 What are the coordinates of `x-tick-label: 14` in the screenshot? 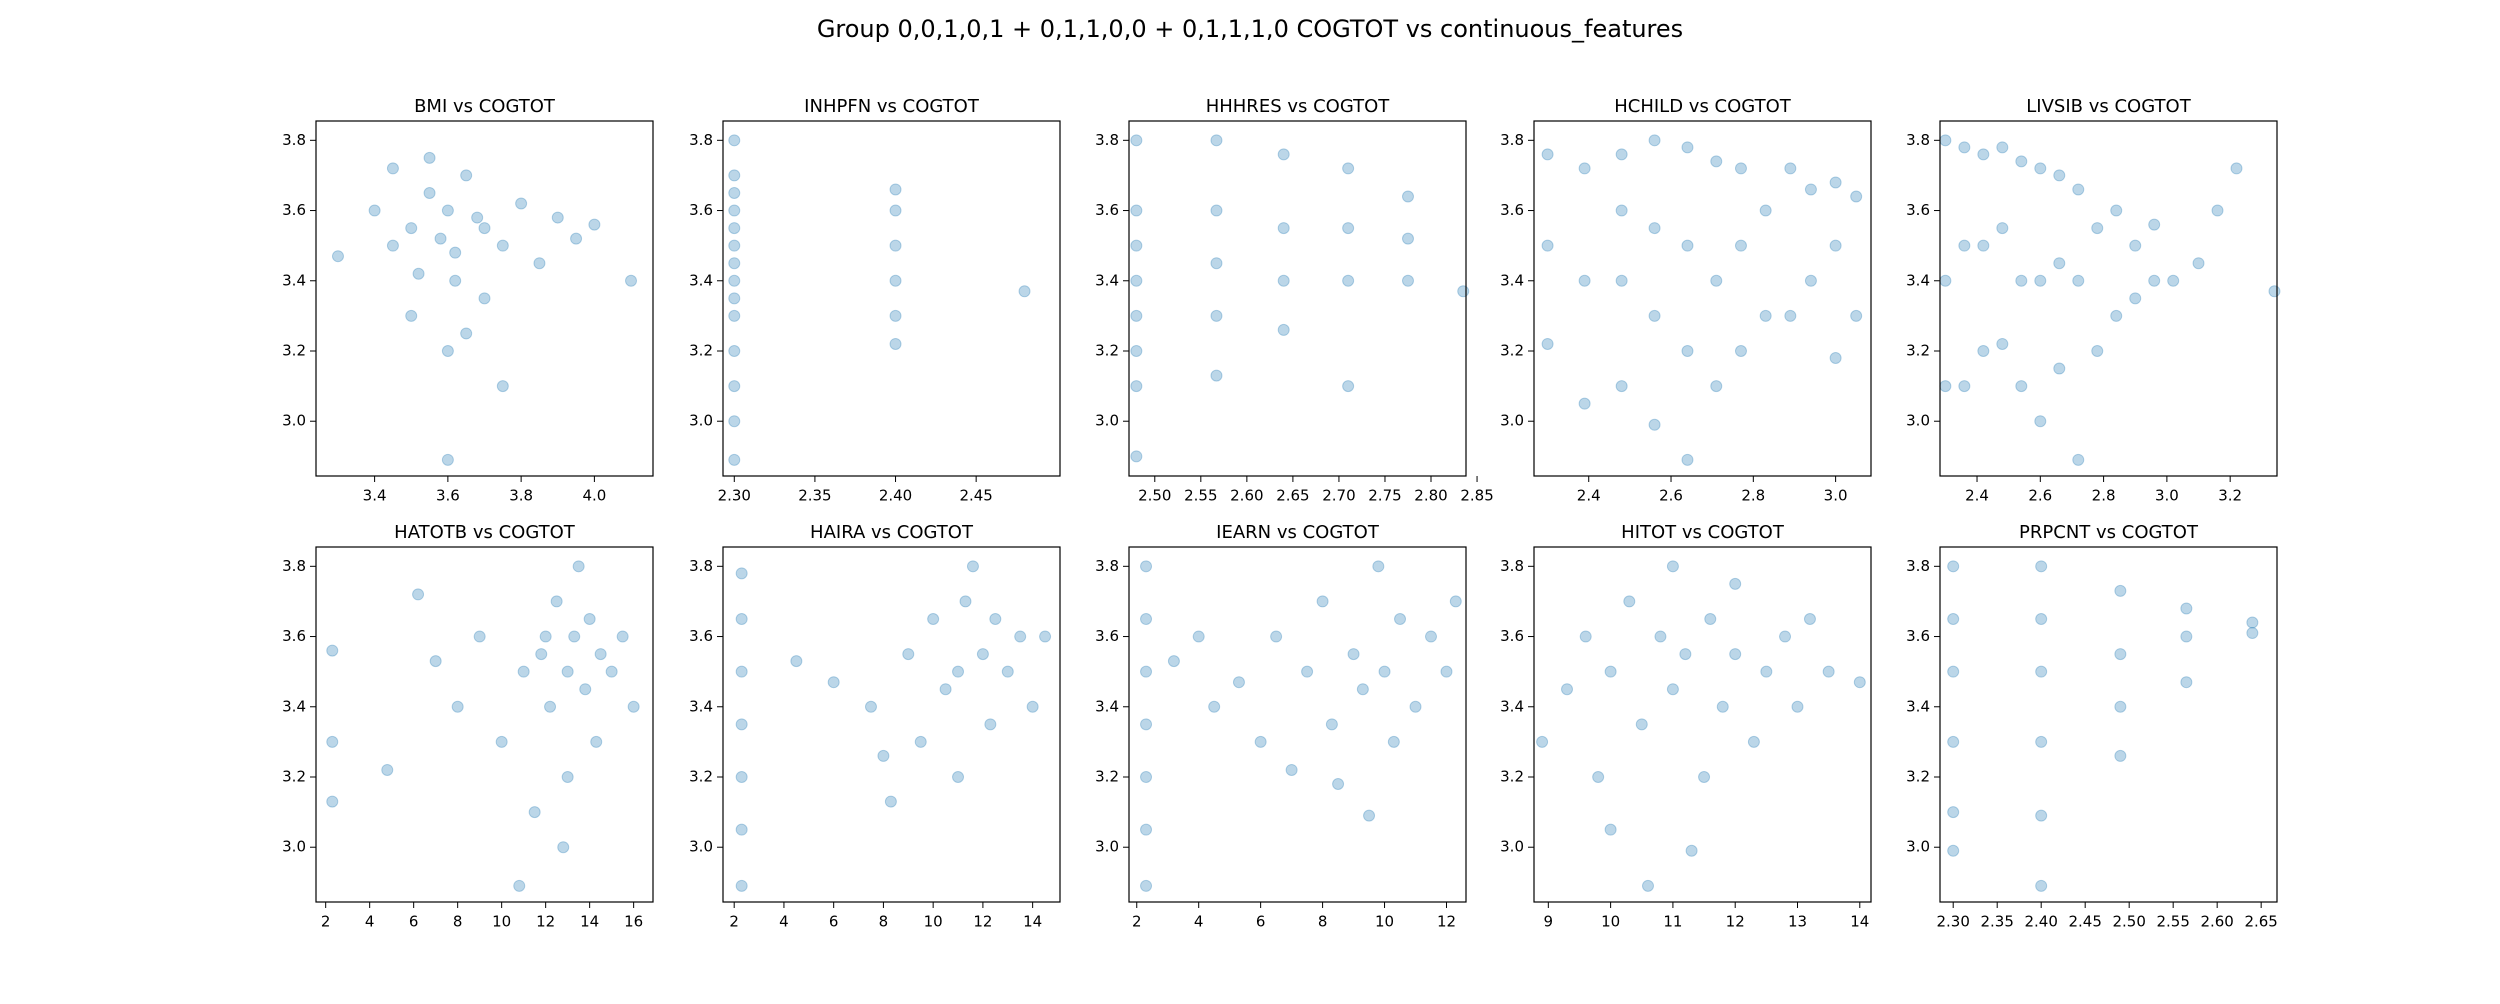 It's located at (589, 922).